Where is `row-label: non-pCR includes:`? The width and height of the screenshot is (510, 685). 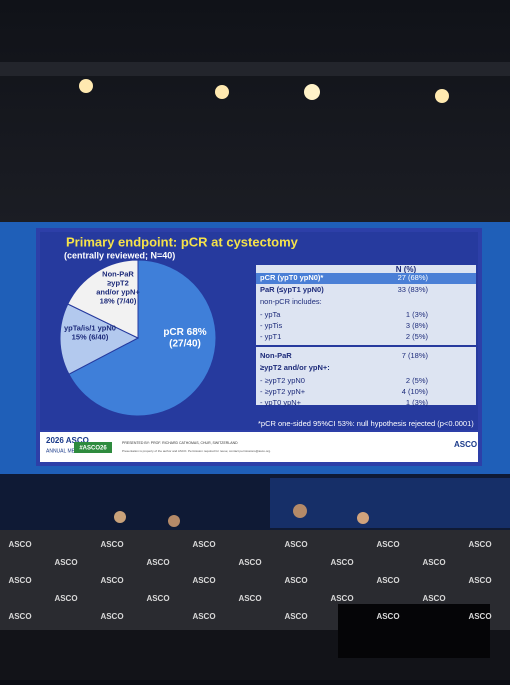 row-label: non-pCR includes: is located at coordinates (291, 301).